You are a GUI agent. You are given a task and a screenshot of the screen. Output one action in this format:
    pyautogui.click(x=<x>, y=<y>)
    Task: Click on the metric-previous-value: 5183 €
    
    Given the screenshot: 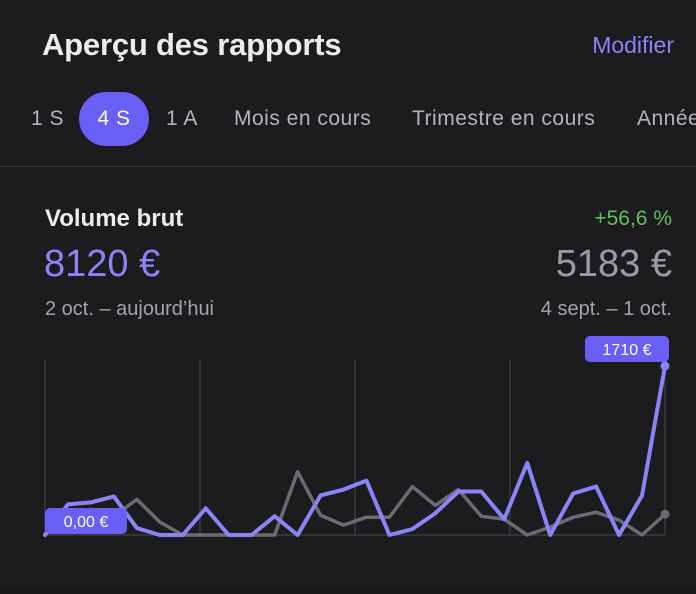 What is the action you would take?
    pyautogui.click(x=613, y=264)
    